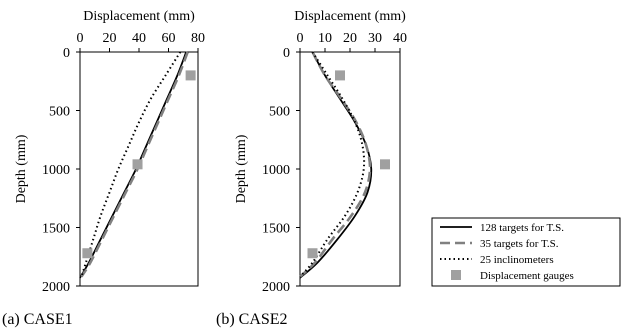  What do you see at coordinates (522, 228) in the screenshot?
I see `legend-label: 128 targets for T.S.` at bounding box center [522, 228].